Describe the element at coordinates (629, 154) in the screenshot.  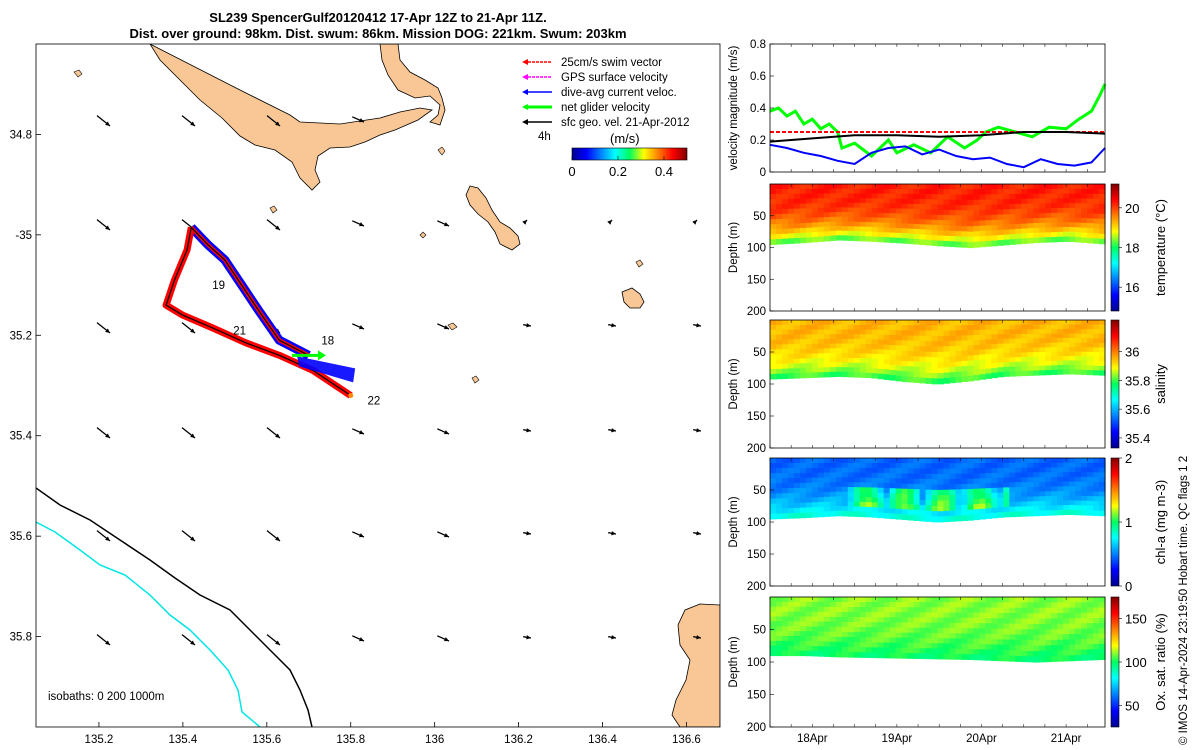
I see `speed-colorbar` at that location.